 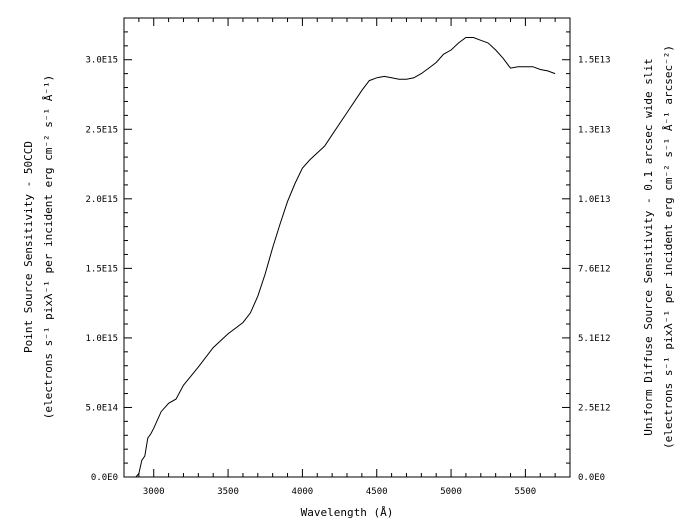 I want to click on y-right-tick-label: 1.0E13, so click(x=594, y=200).